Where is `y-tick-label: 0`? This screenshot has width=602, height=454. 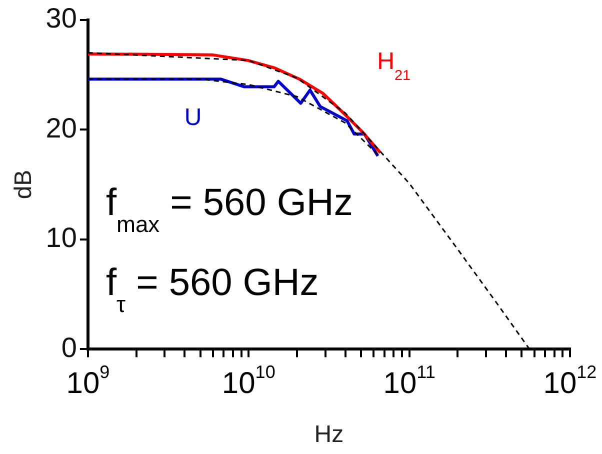
y-tick-label: 0 is located at coordinates (69, 347).